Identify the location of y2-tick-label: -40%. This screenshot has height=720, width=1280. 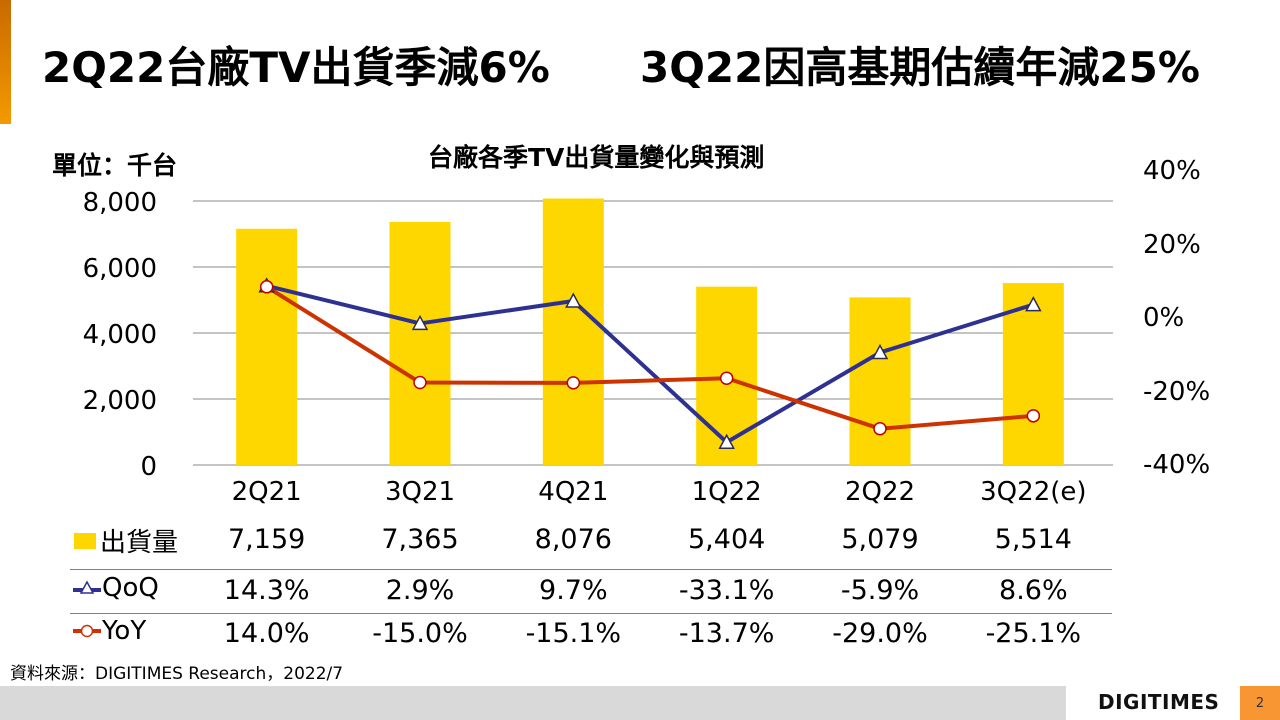
(1176, 465).